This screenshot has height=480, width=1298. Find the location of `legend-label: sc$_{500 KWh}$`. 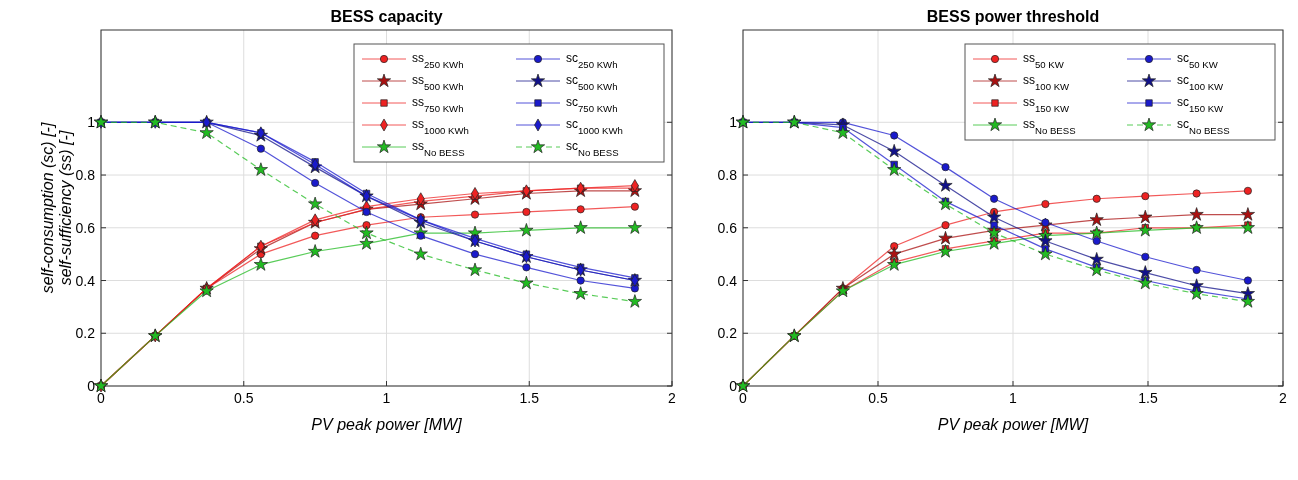

legend-label: sc$_{500 KWh}$ is located at coordinates (592, 82).